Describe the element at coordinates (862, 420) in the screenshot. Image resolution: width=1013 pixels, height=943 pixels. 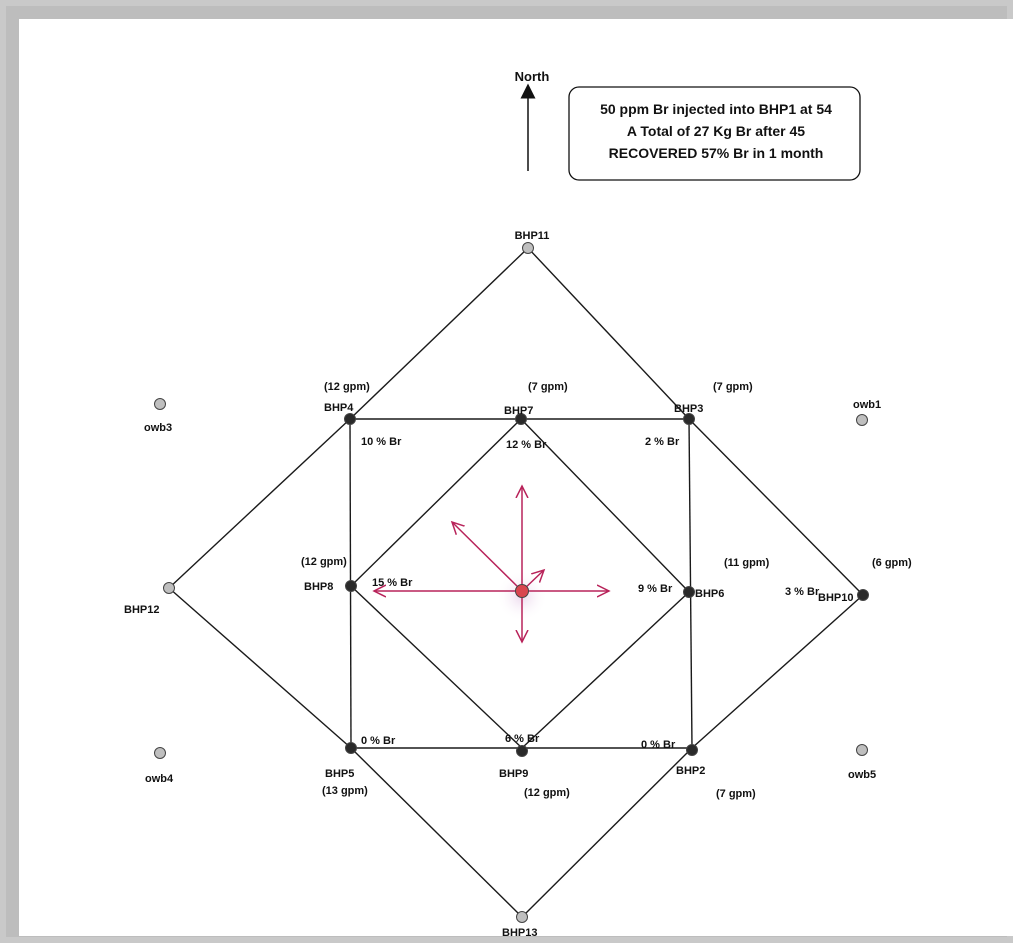
I see `well-owb1` at that location.